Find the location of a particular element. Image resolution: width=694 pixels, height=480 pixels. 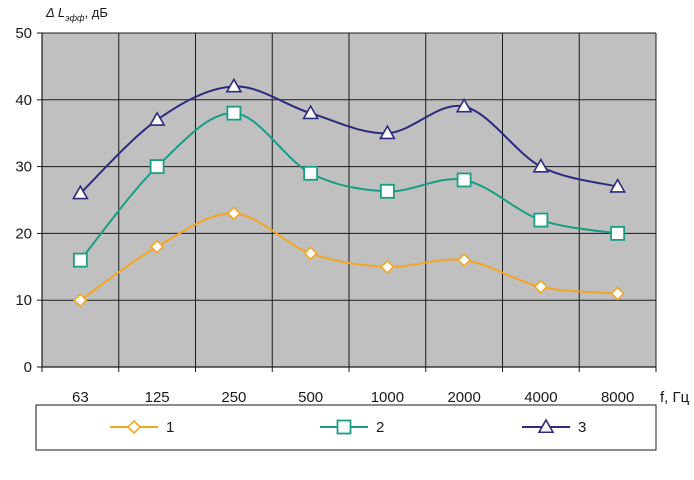

x-tick-label: 4000 is located at coordinates (540, 397).